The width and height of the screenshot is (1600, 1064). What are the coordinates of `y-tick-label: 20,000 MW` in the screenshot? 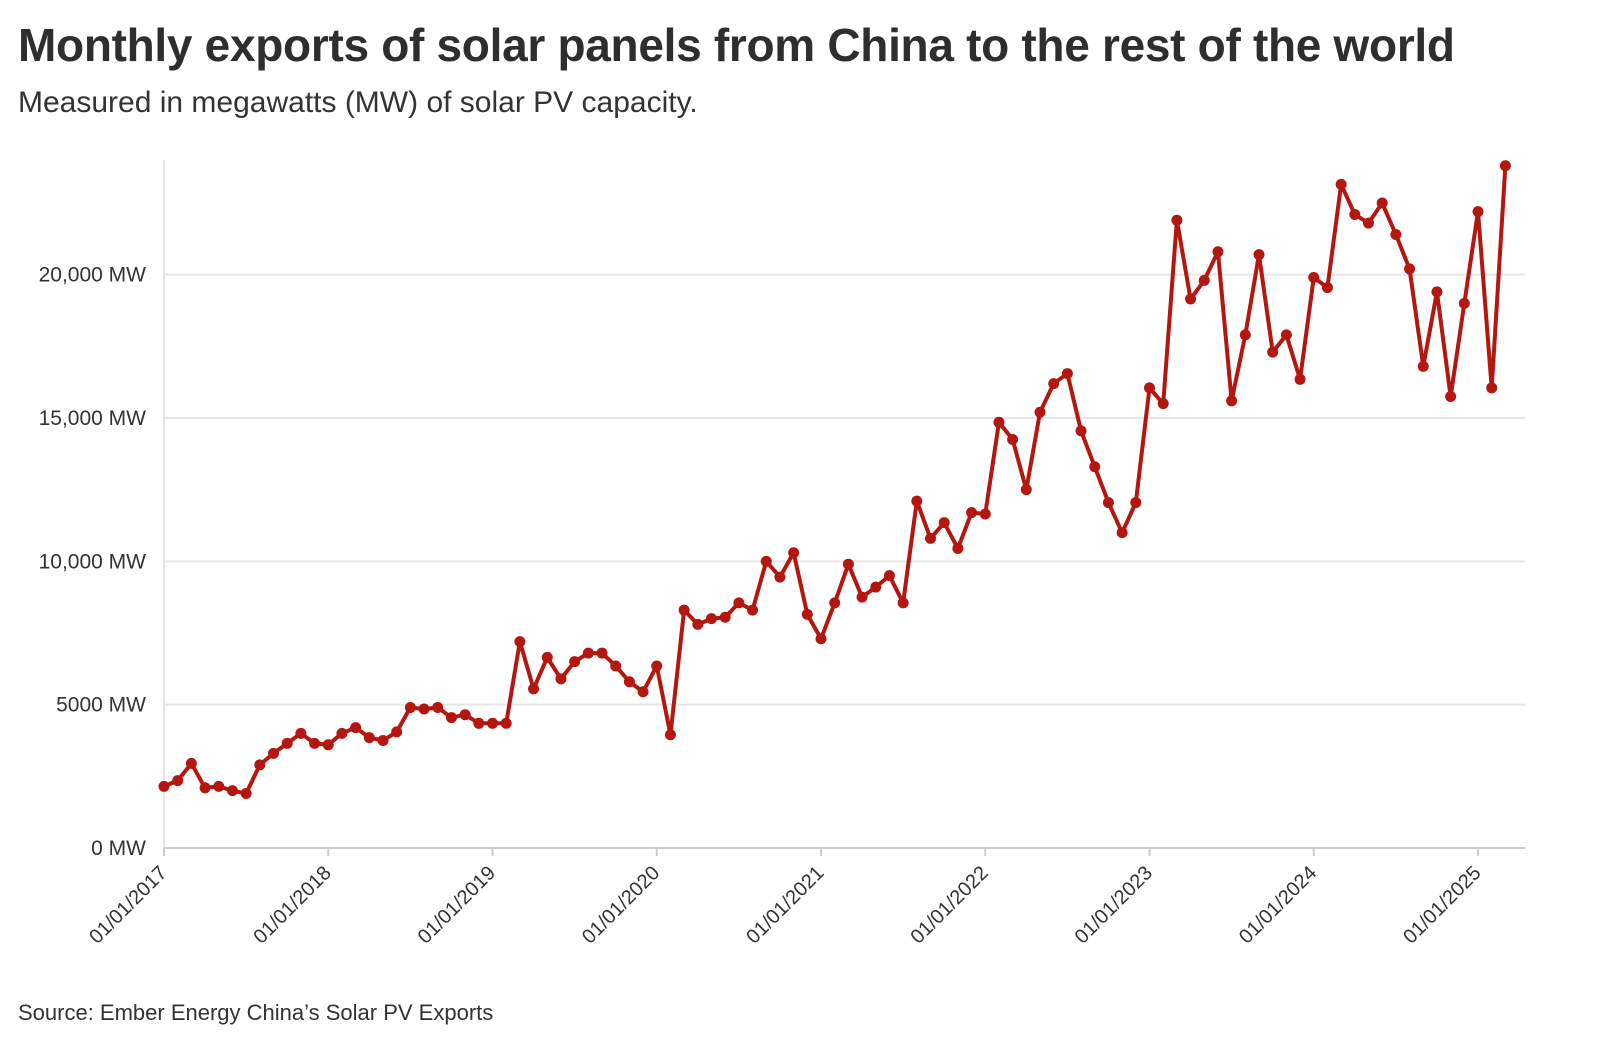 It's located at (93, 275).